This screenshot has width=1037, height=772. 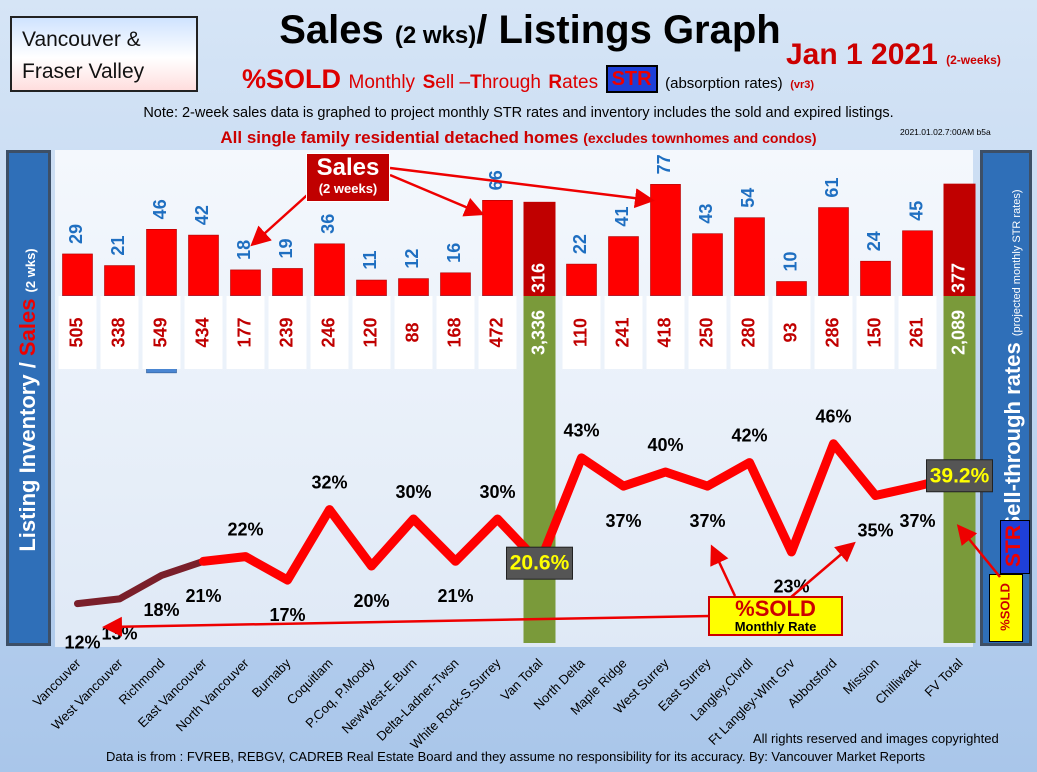 What do you see at coordinates (371, 601) in the screenshot?
I see `str-label: 20%` at bounding box center [371, 601].